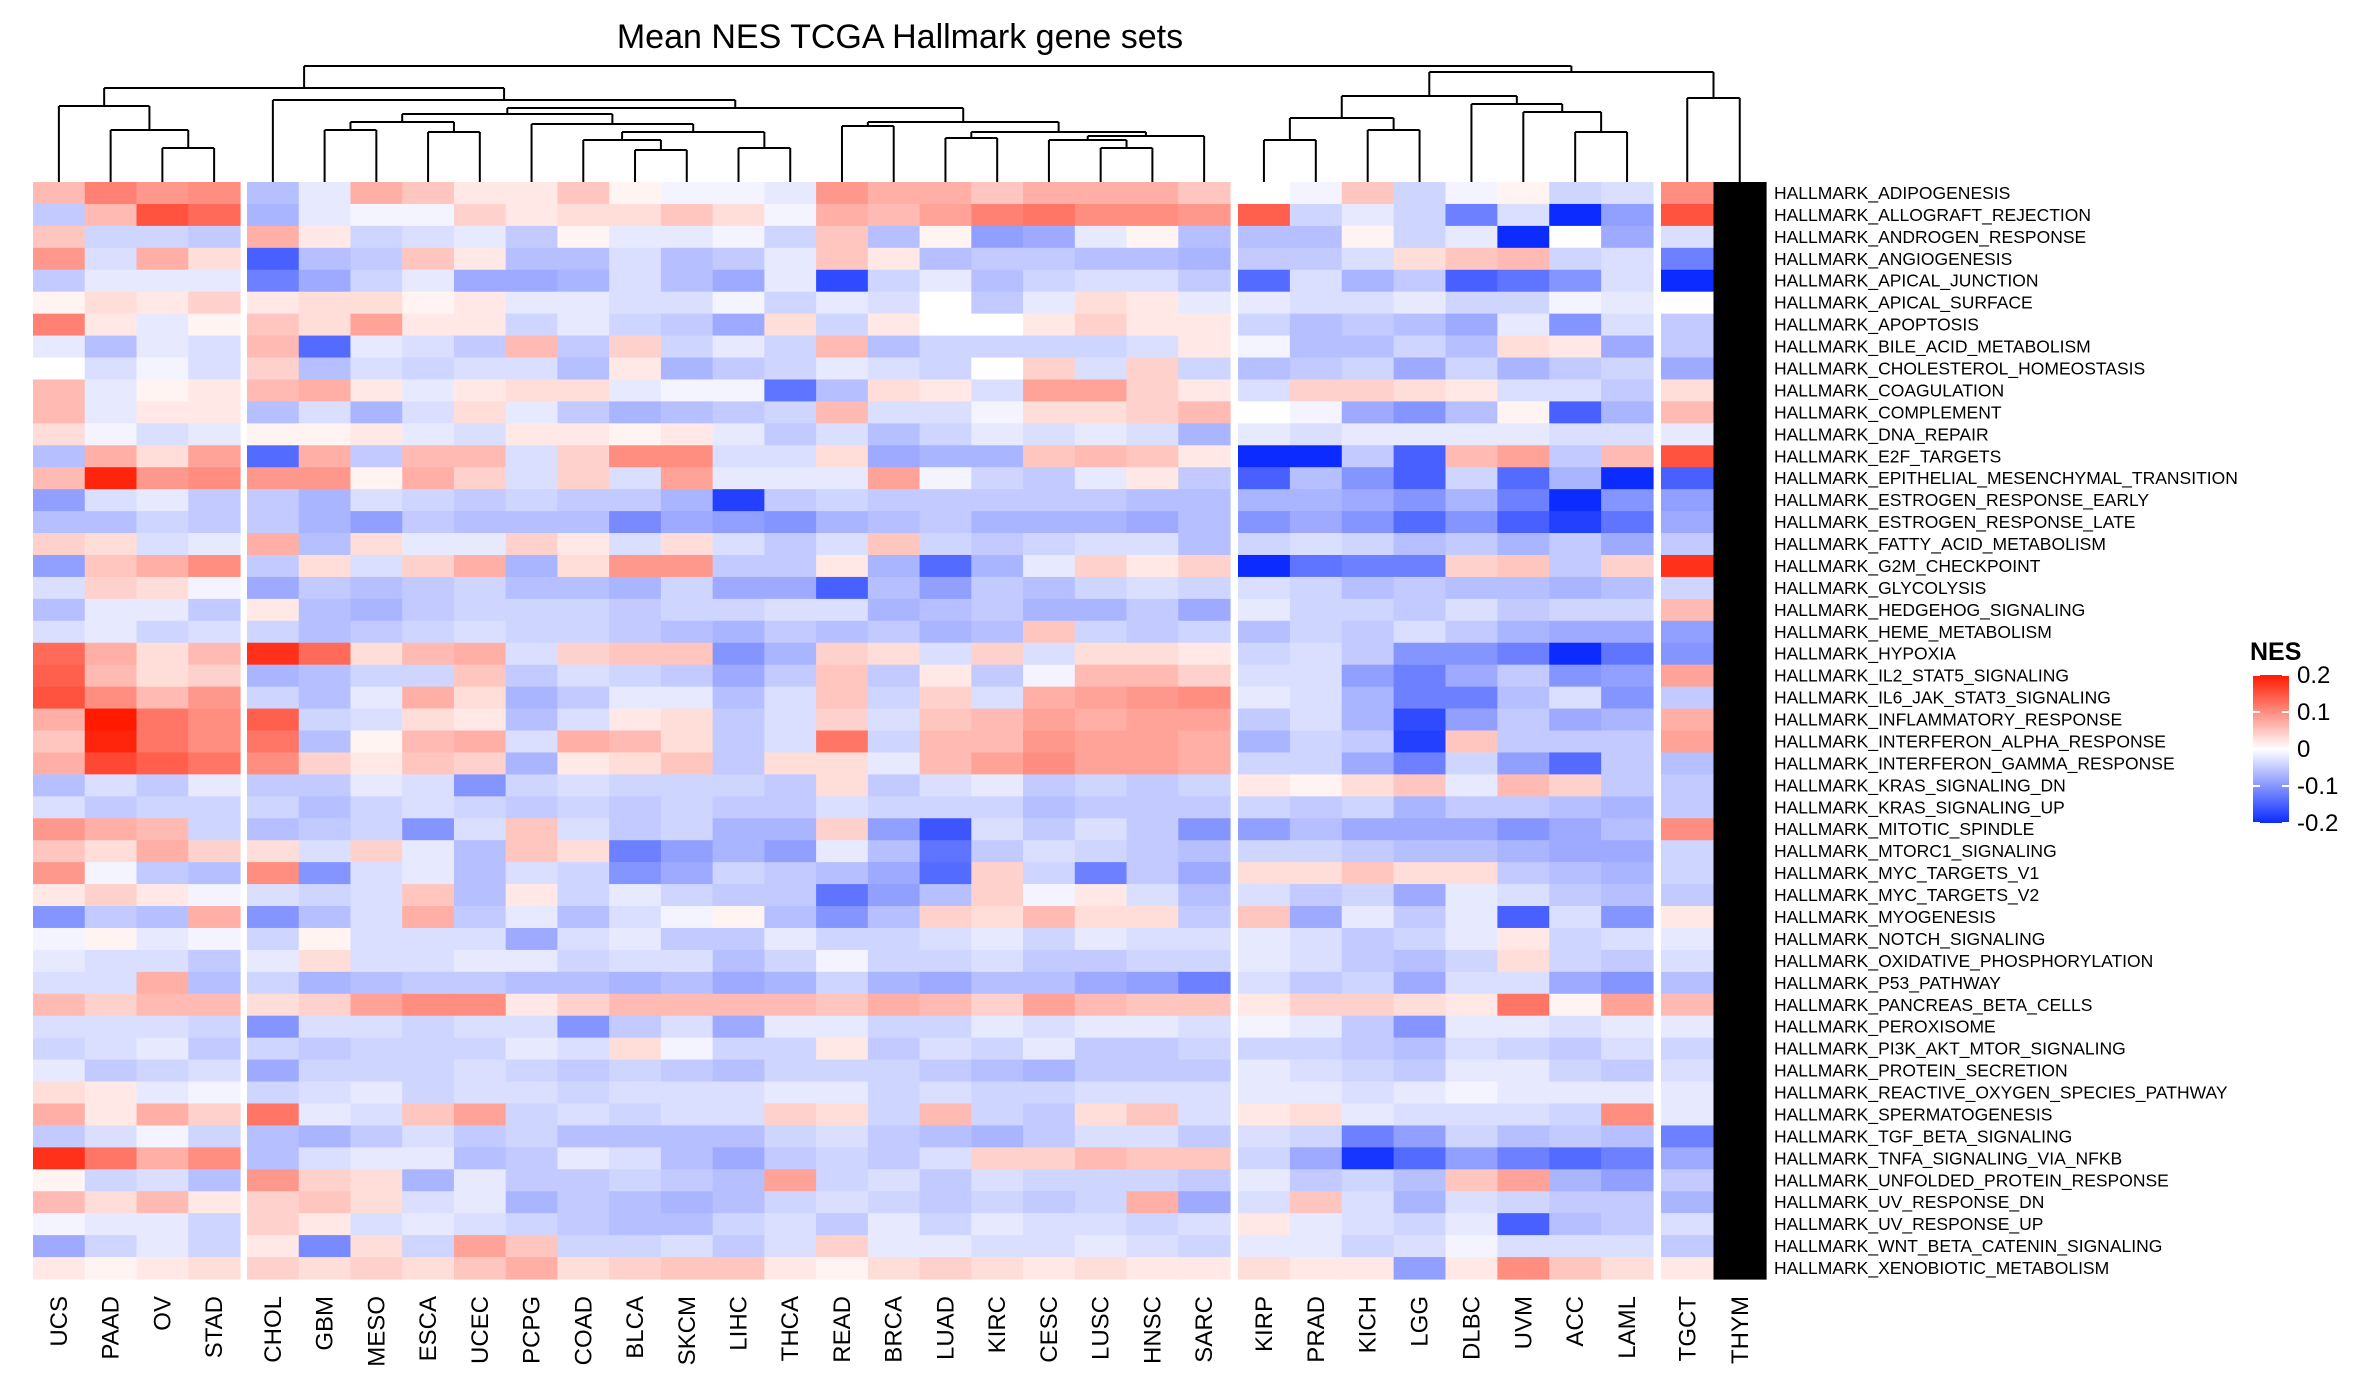 This screenshot has height=1389, width=2363. I want to click on cell-epithelial-mesenchymal-transition-blca, so click(635, 478).